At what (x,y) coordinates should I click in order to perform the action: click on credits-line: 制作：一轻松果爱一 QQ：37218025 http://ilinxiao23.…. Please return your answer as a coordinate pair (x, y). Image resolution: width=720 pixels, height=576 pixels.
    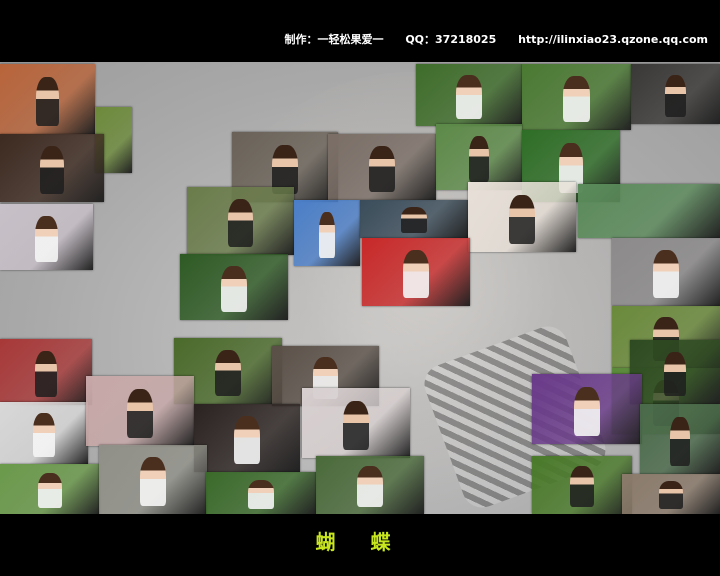
    Looking at the image, I should click on (487, 39).